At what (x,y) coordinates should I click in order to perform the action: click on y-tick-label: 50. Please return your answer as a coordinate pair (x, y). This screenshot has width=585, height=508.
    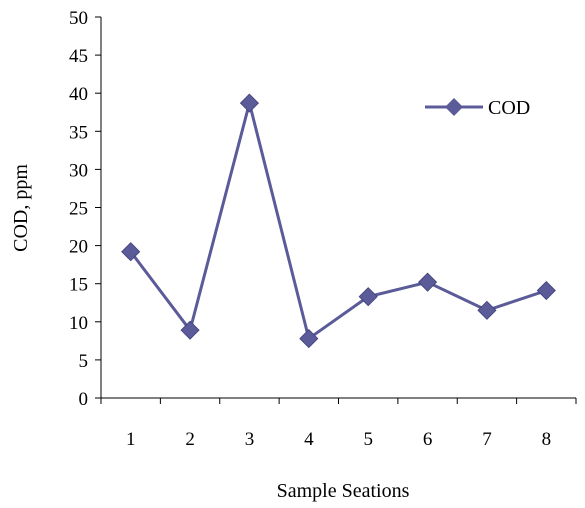
    Looking at the image, I should click on (78, 18).